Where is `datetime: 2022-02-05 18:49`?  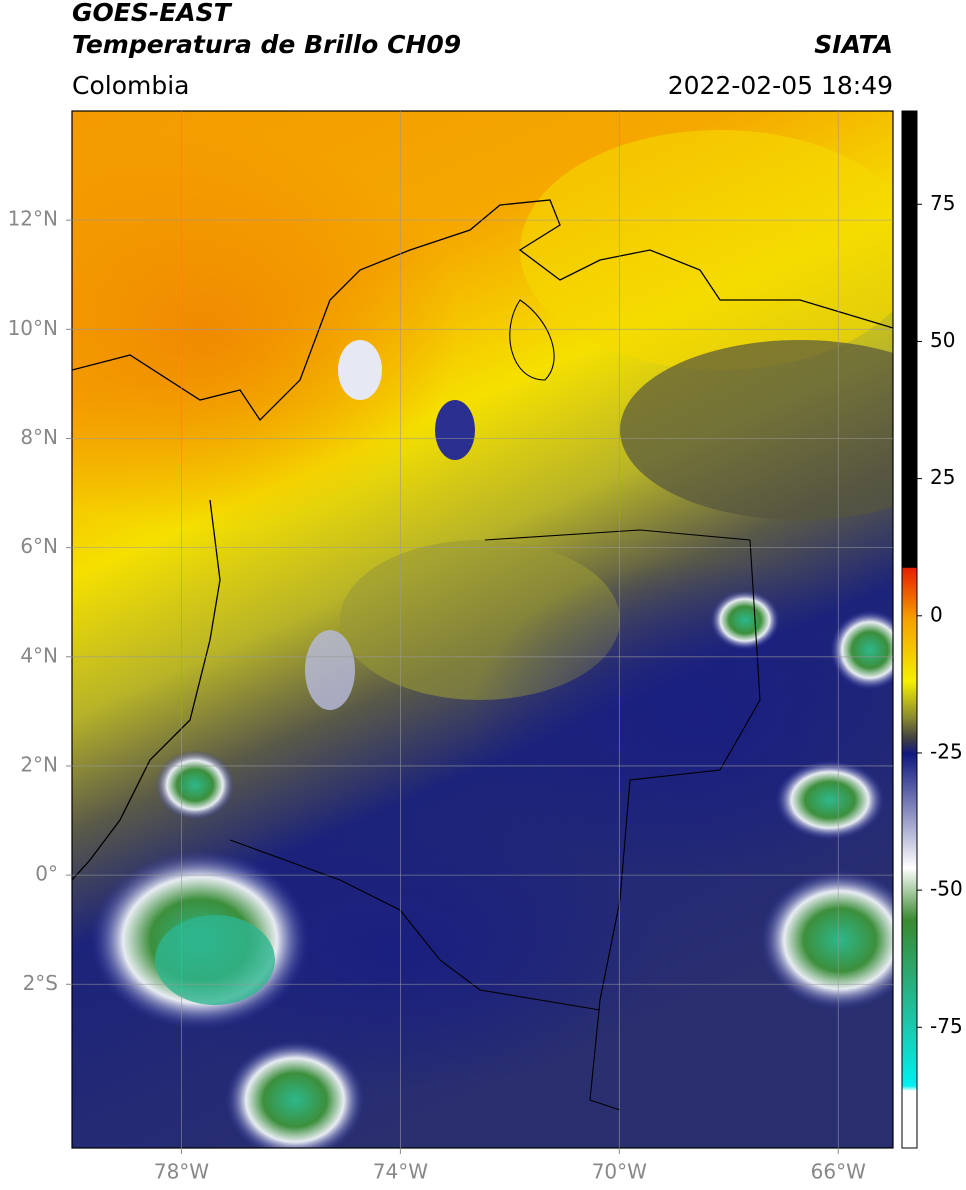
datetime: 2022-02-05 18:49 is located at coordinates (780, 85).